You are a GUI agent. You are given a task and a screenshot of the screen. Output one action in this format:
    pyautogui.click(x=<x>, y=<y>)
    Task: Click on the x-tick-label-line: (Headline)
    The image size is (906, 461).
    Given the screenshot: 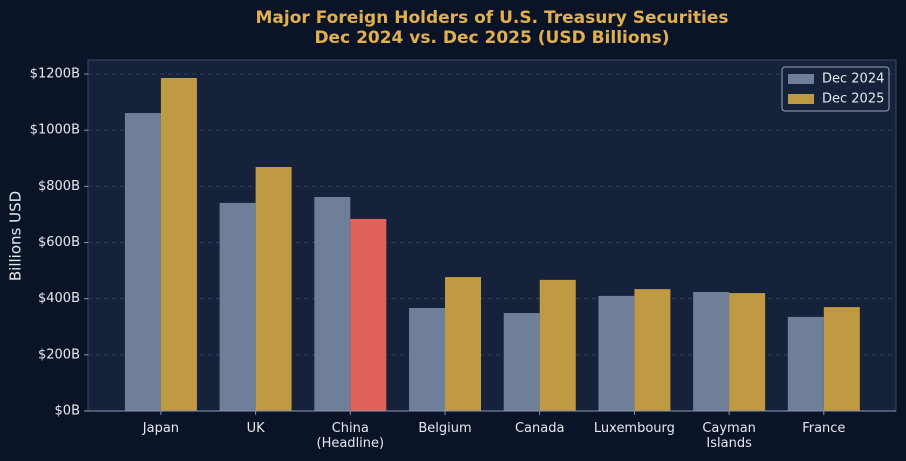 What is the action you would take?
    pyautogui.click(x=351, y=443)
    